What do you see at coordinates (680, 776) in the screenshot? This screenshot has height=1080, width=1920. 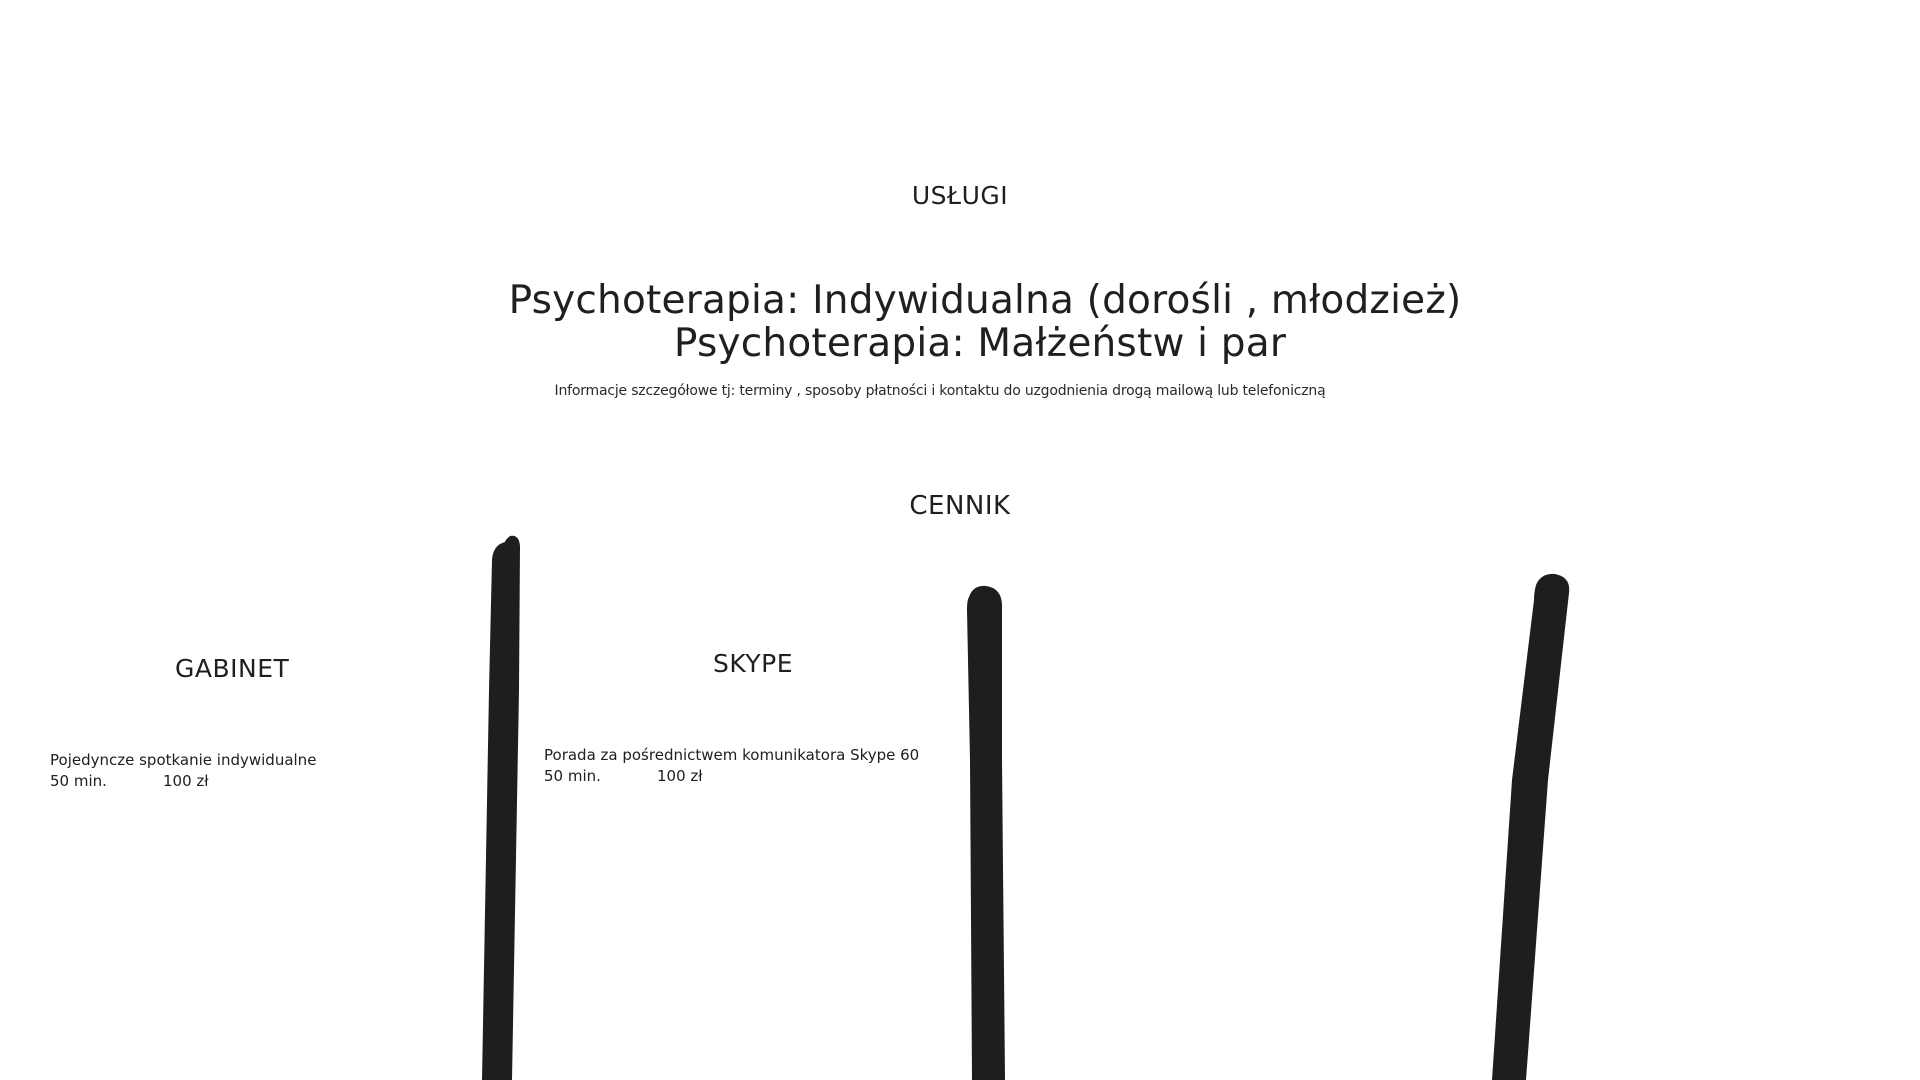 I see `skype-price: 100 zł` at bounding box center [680, 776].